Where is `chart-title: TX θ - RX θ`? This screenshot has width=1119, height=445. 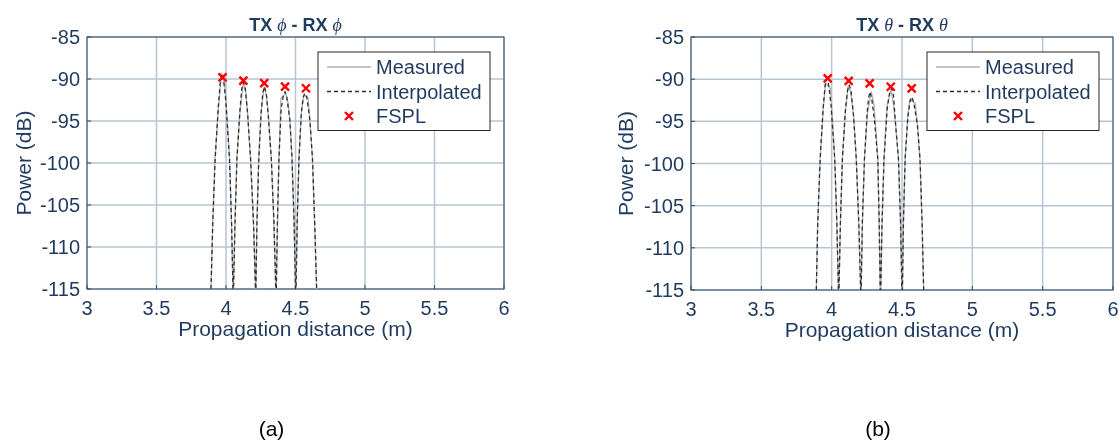
chart-title: TX θ - RX θ is located at coordinates (902, 25).